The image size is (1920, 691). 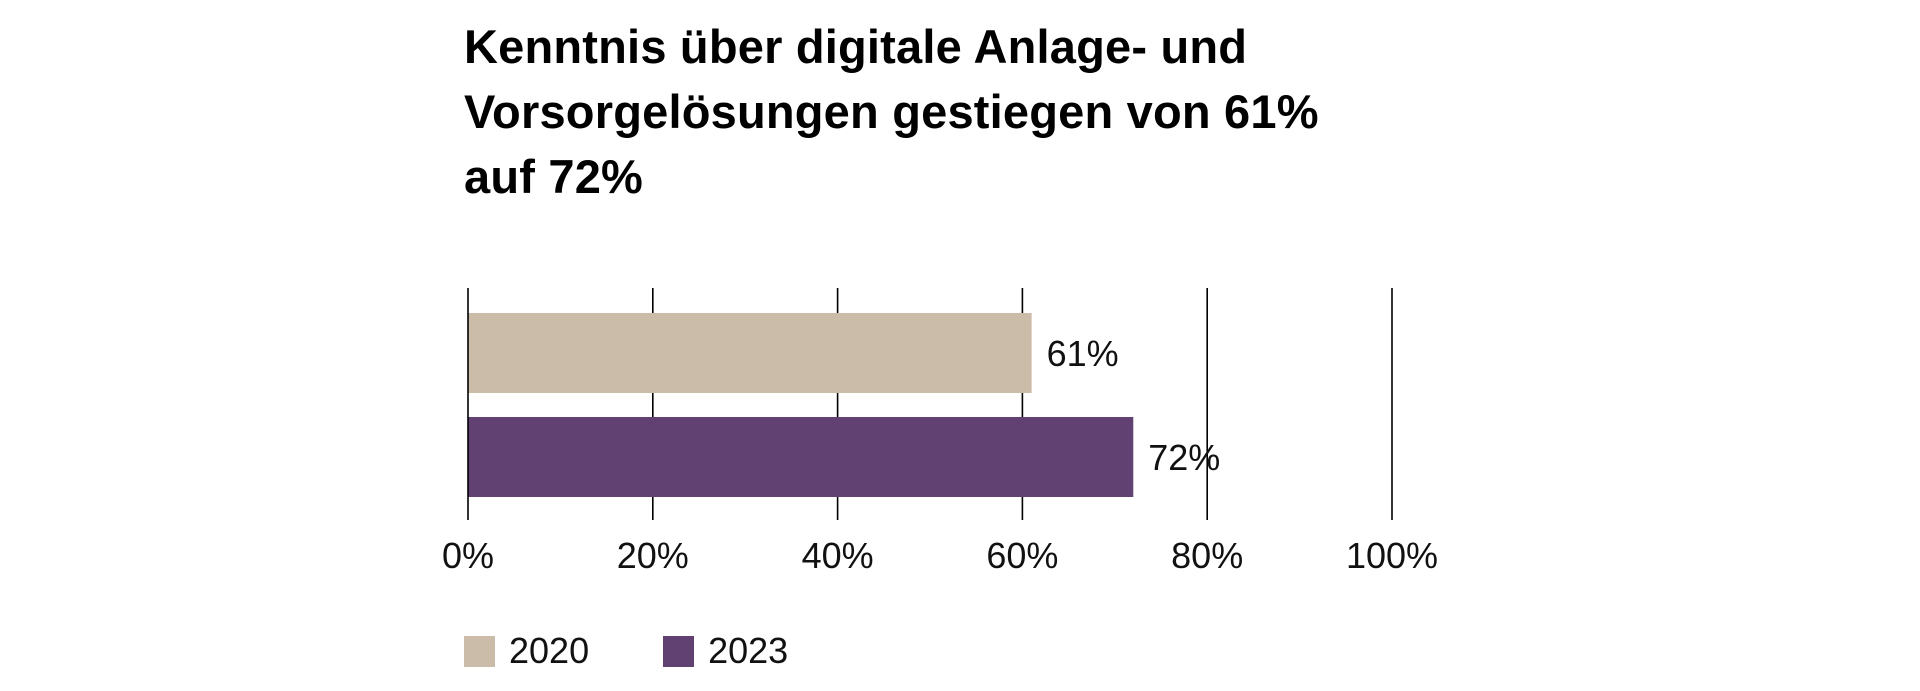 What do you see at coordinates (1083, 353) in the screenshot?
I see `data-label-2020: 61%` at bounding box center [1083, 353].